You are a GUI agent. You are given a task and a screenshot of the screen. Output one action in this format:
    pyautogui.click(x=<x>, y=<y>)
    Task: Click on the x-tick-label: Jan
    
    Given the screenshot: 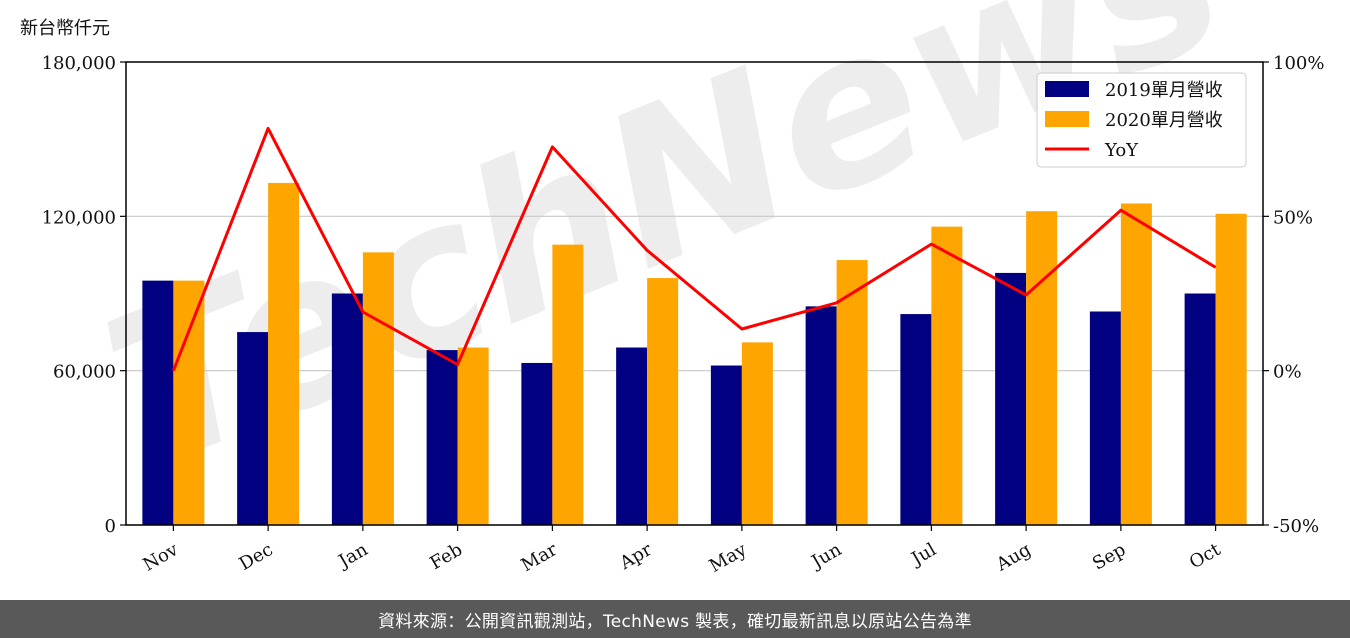 What is the action you would take?
    pyautogui.click(x=353, y=556)
    